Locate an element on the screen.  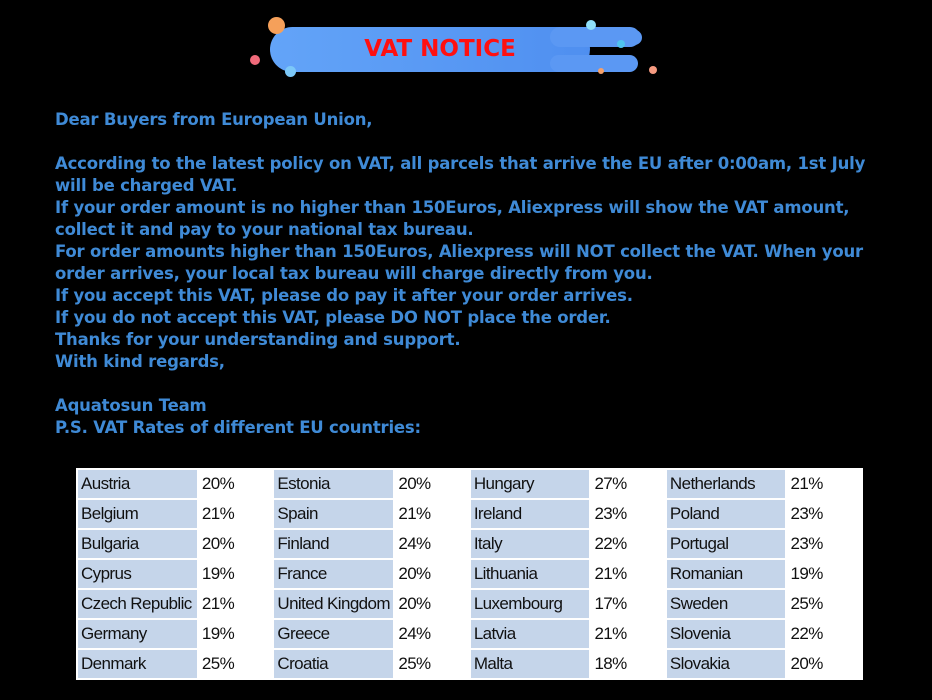
country-cell: France is located at coordinates (334, 574).